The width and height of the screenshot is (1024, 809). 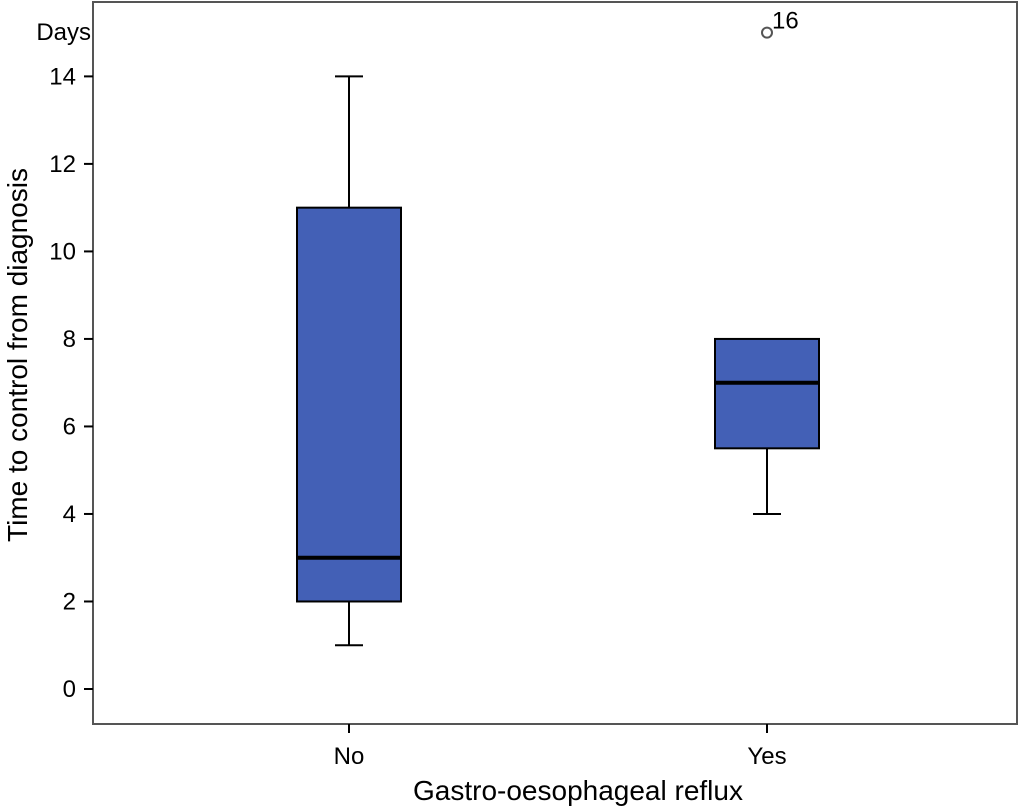 What do you see at coordinates (69, 426) in the screenshot?
I see `y-tick-label: 6` at bounding box center [69, 426].